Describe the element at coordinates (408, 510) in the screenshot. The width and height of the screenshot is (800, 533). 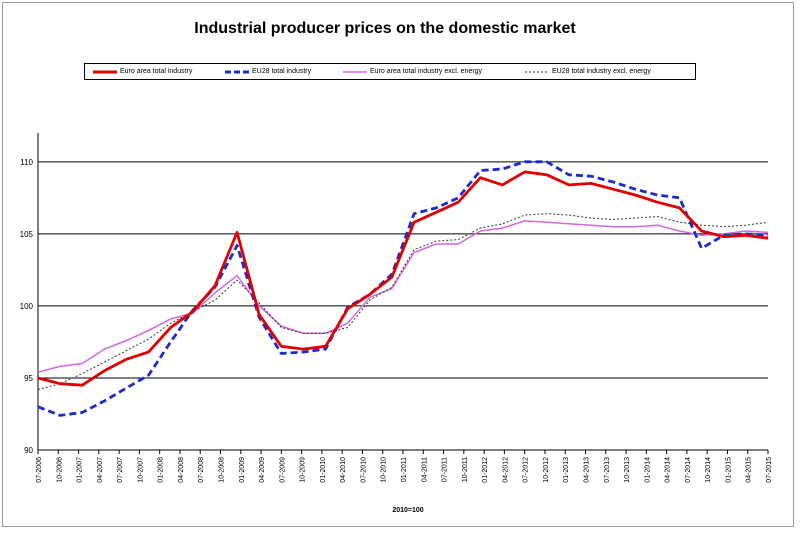
I see `x-axis-title: 2010=100` at that location.